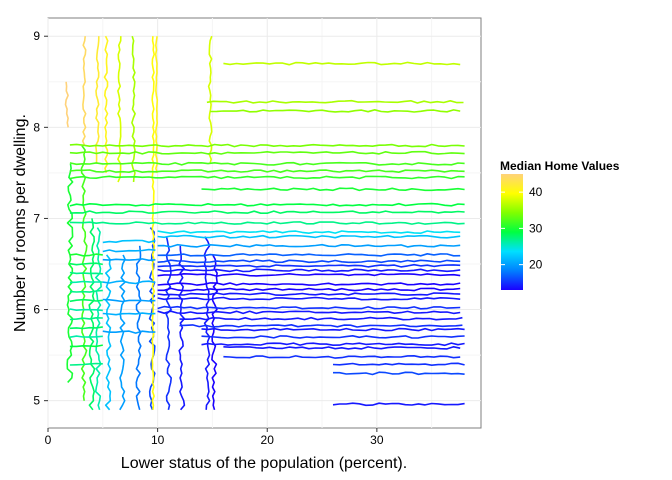 The height and width of the screenshot is (480, 672). Describe the element at coordinates (214, 437) in the screenshot. I see `x-axis: 0 10 20 30` at that location.